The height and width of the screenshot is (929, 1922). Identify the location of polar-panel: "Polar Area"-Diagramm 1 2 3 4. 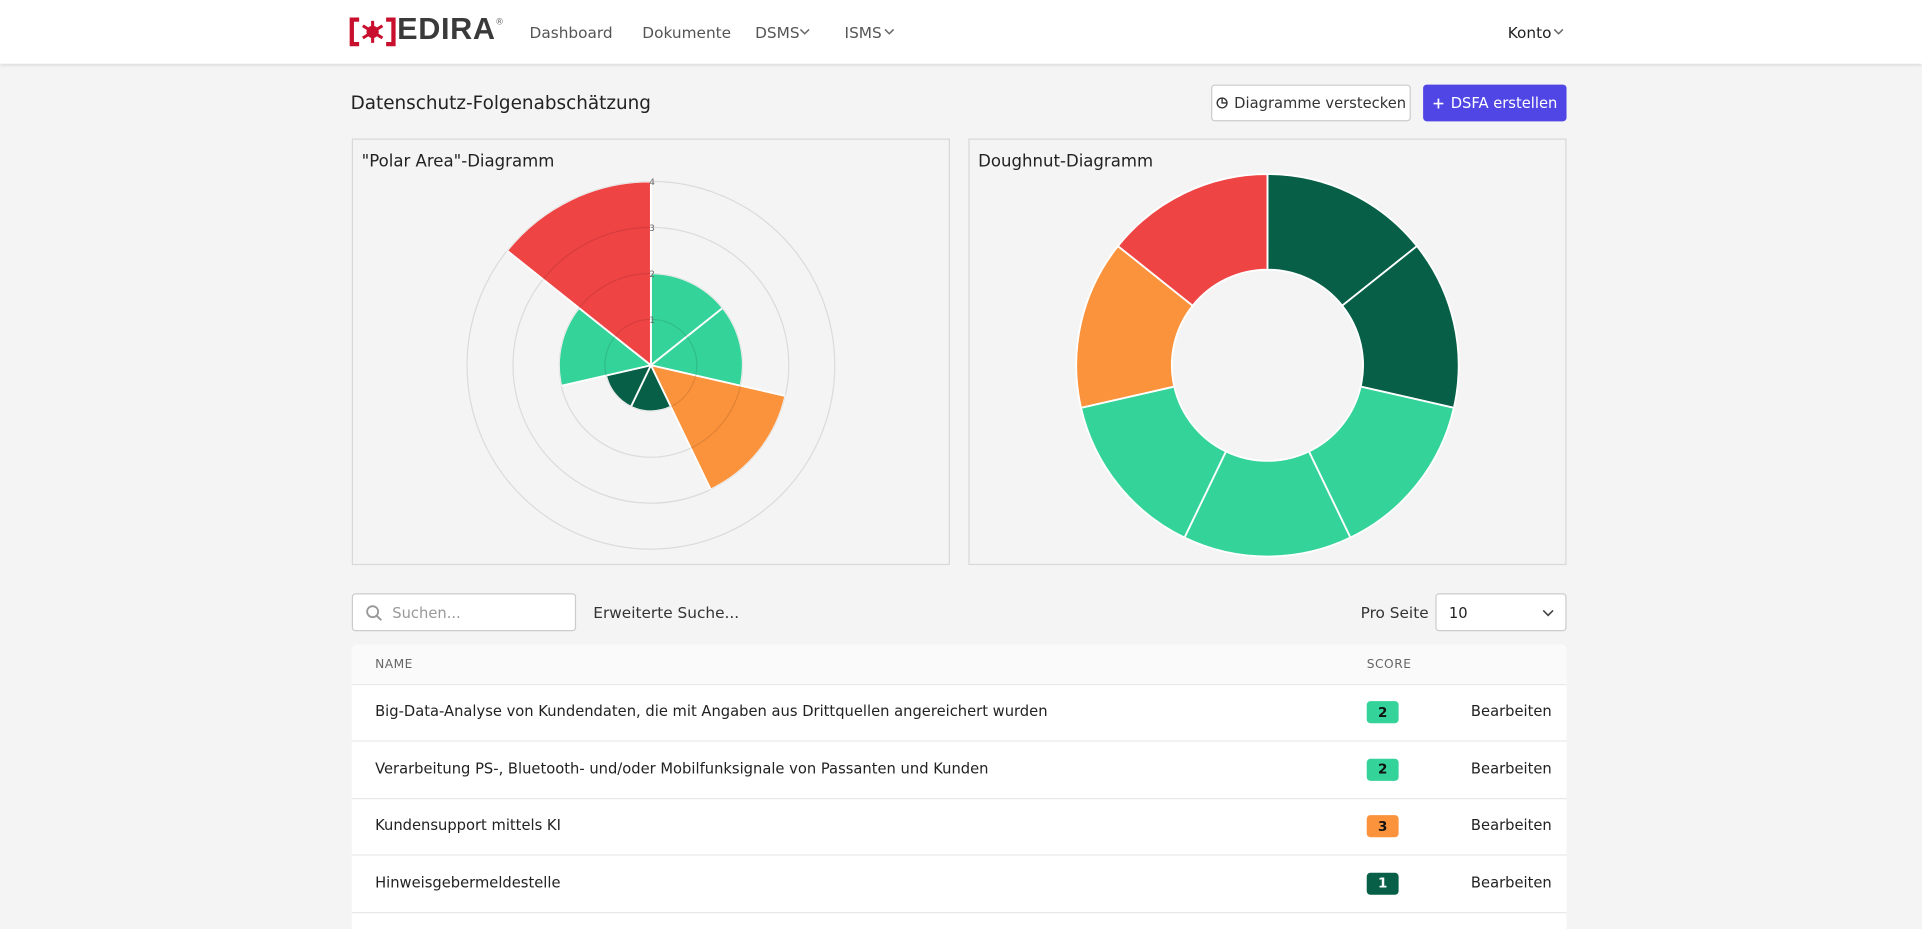
(650, 352).